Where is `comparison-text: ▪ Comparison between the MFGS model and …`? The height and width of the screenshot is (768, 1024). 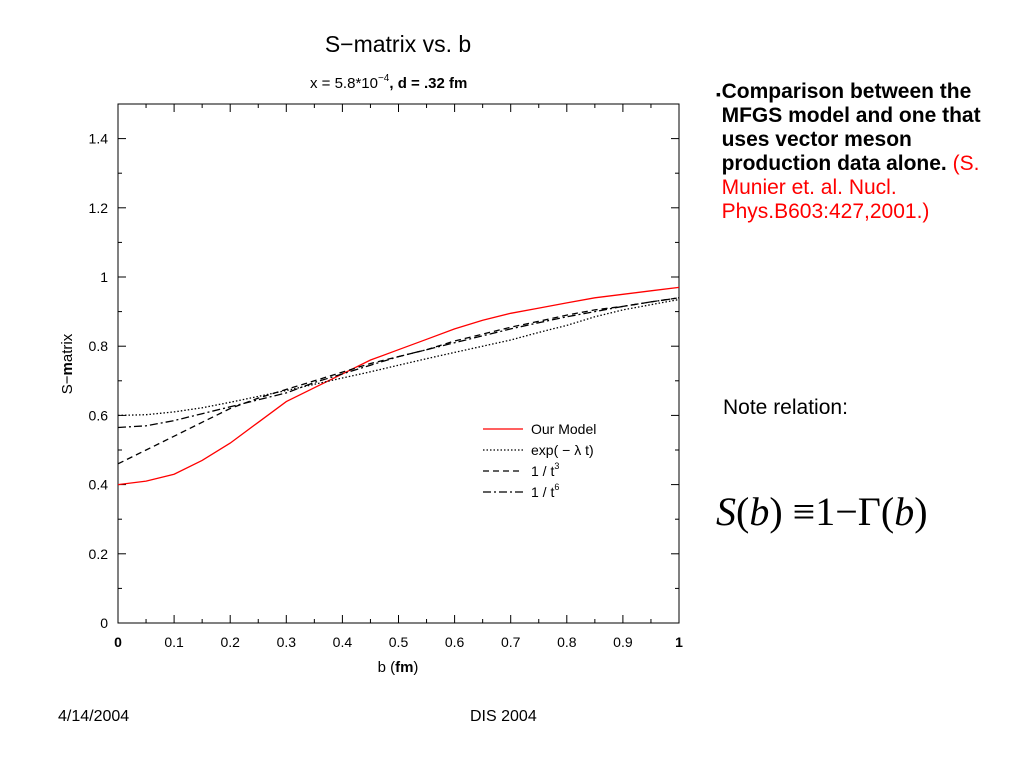
comparison-text: ▪ Comparison between the MFGS model and … is located at coordinates (866, 152).